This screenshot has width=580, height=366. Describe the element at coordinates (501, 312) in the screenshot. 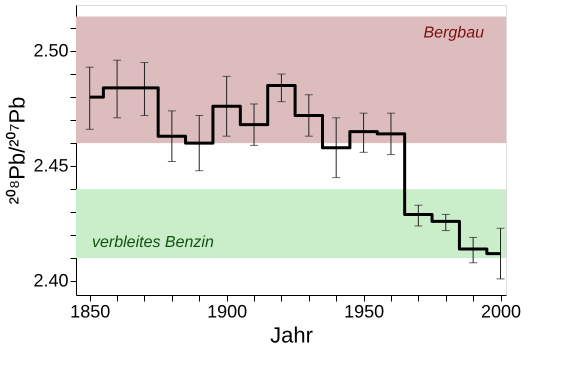

I see `x-tick-label: 2000` at that location.